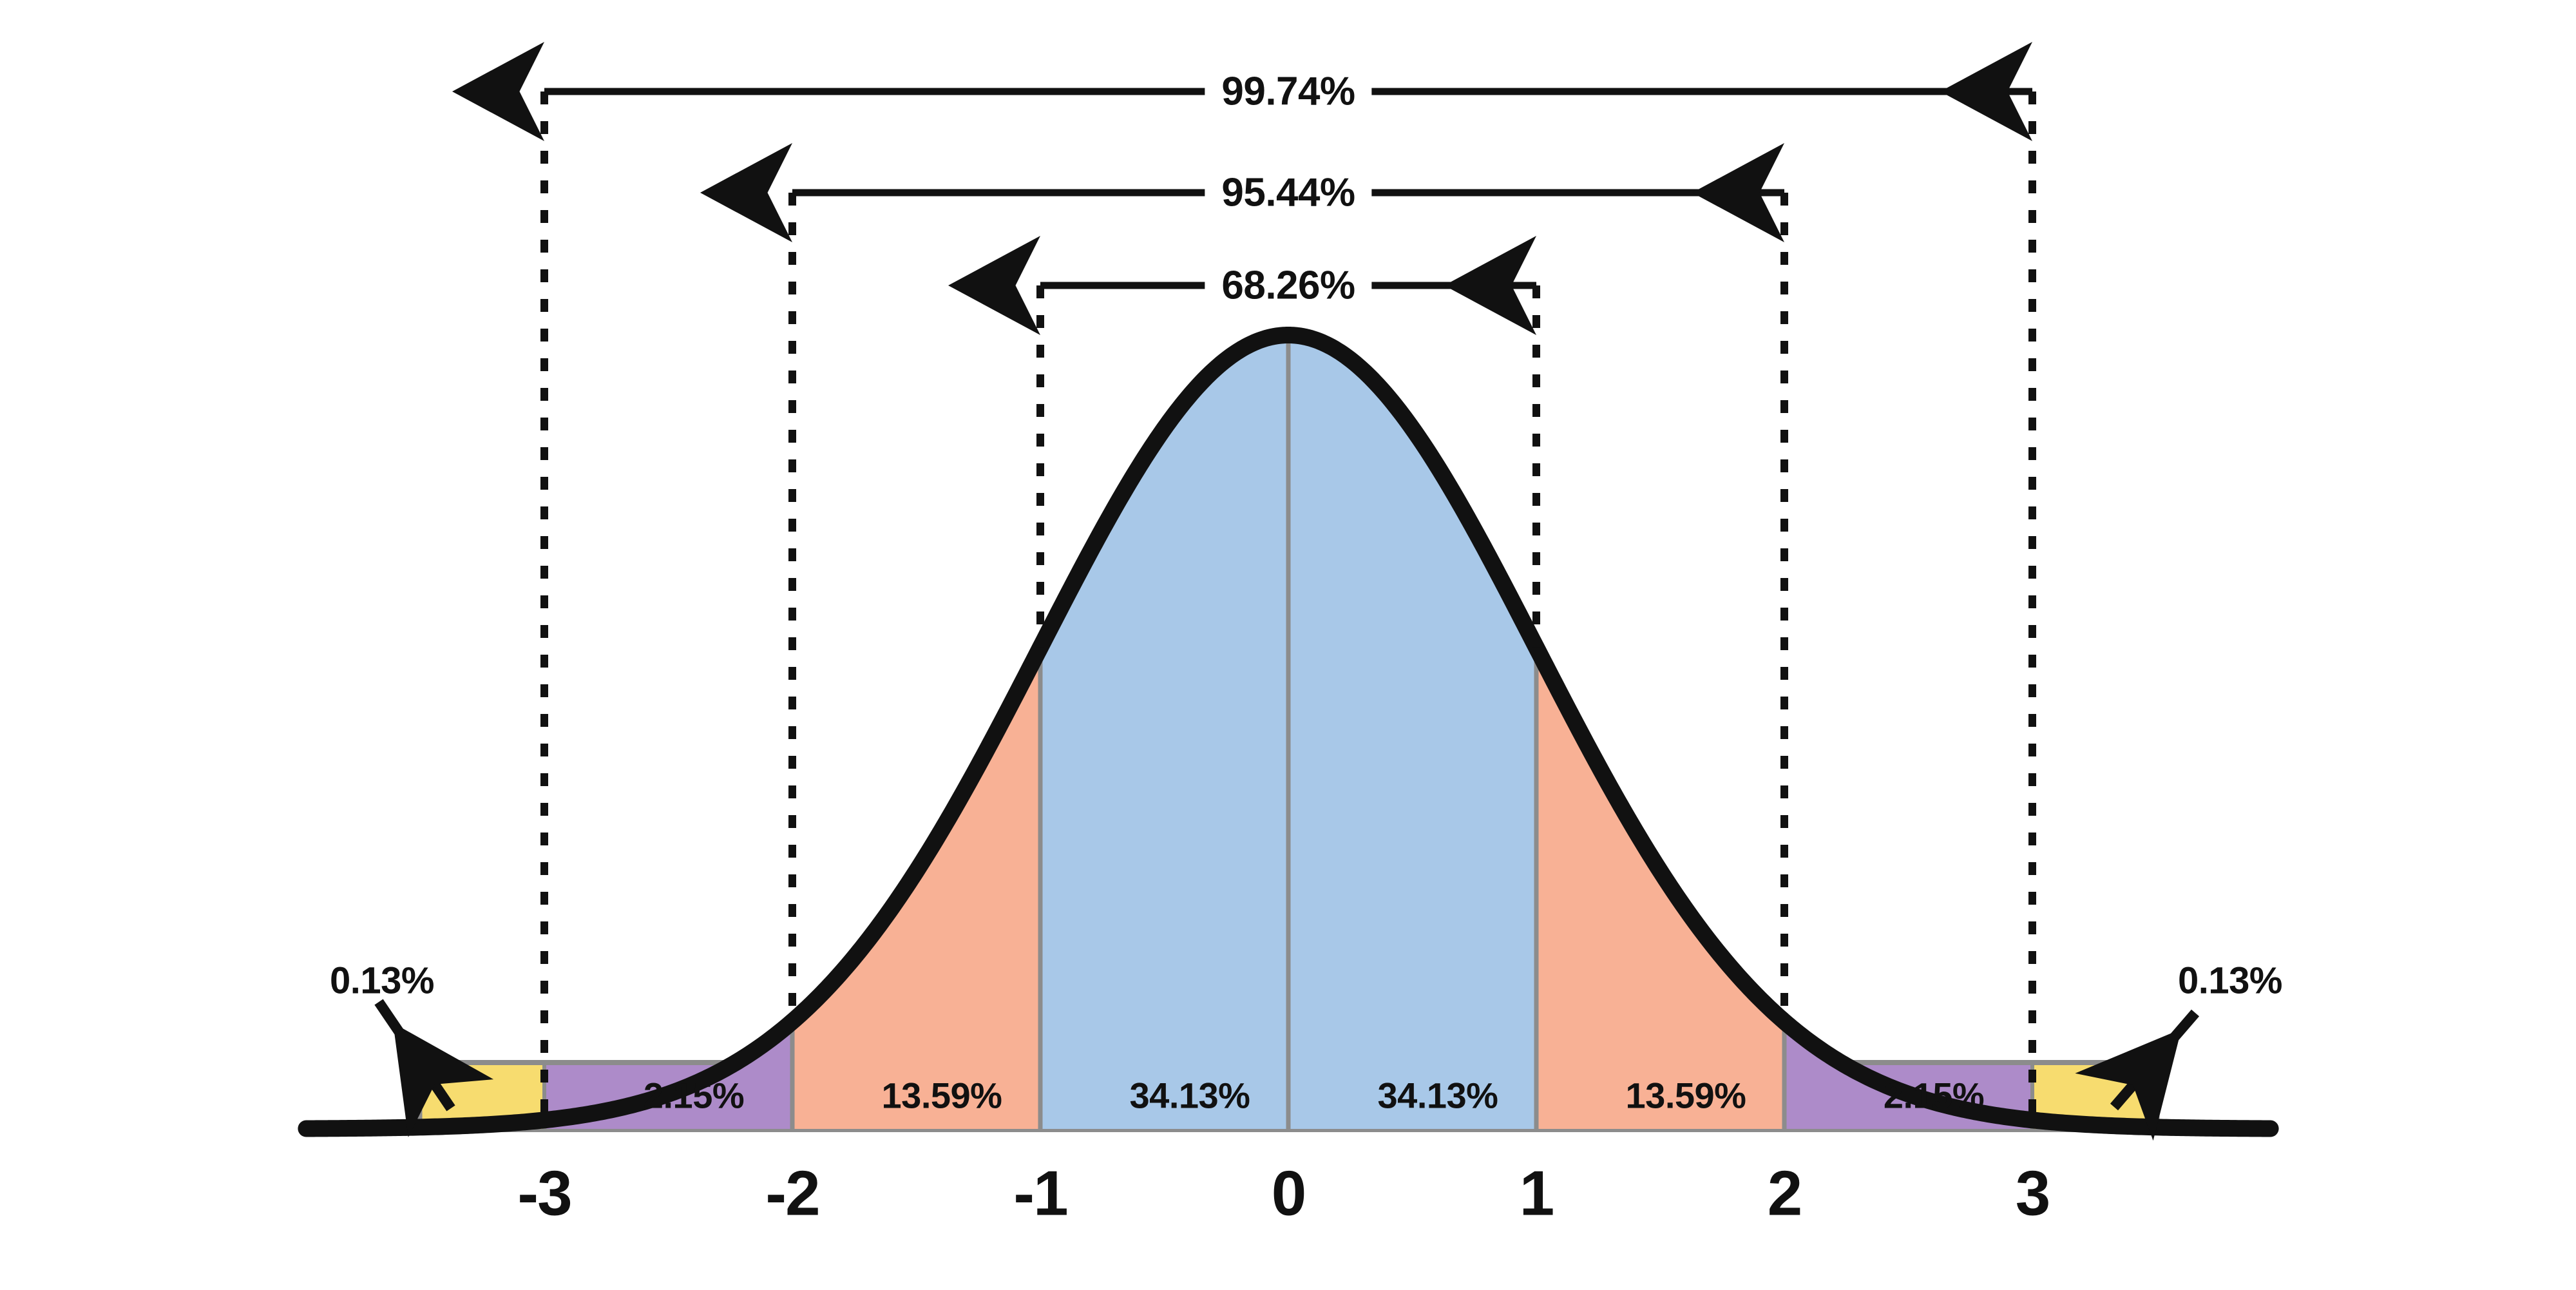  Describe the element at coordinates (1288, 285) in the screenshot. I see `bracket-label-1-sigma: 68.26%` at that location.